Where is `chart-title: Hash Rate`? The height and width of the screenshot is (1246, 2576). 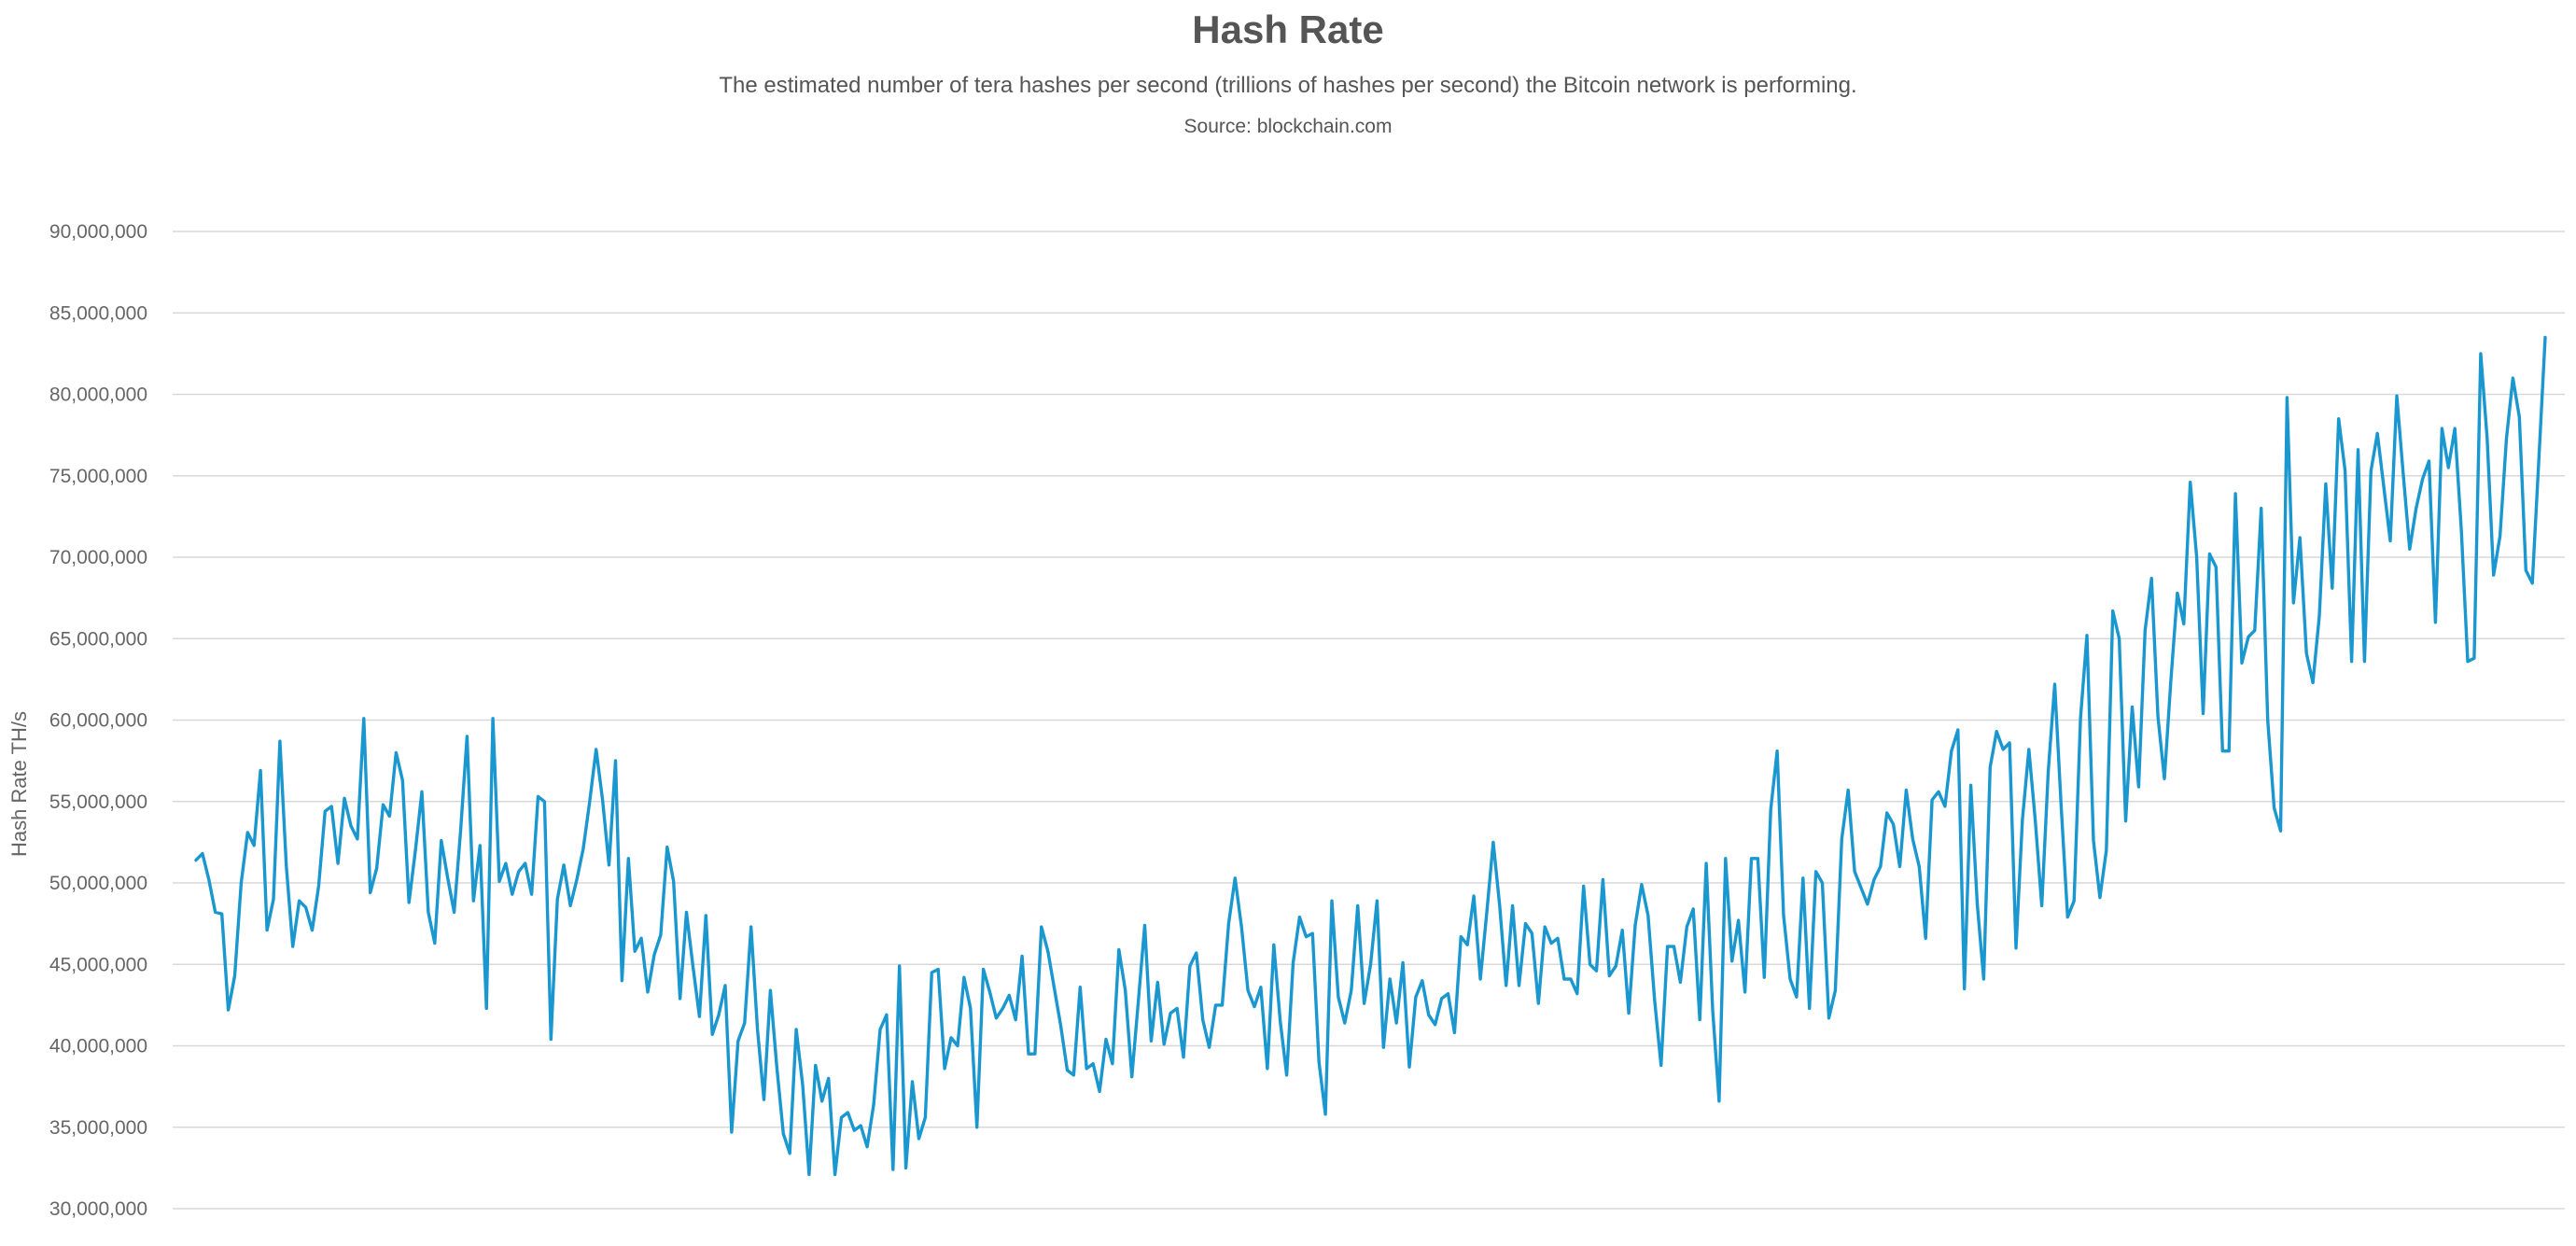 chart-title: Hash Rate is located at coordinates (1288, 29).